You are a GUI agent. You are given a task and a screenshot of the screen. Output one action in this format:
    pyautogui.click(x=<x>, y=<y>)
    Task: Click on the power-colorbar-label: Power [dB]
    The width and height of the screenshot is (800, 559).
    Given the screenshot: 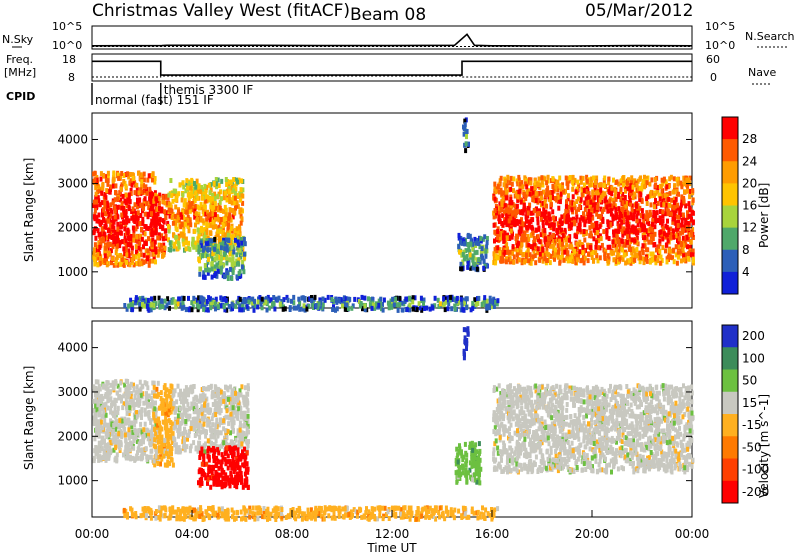 What is the action you would take?
    pyautogui.click(x=764, y=215)
    